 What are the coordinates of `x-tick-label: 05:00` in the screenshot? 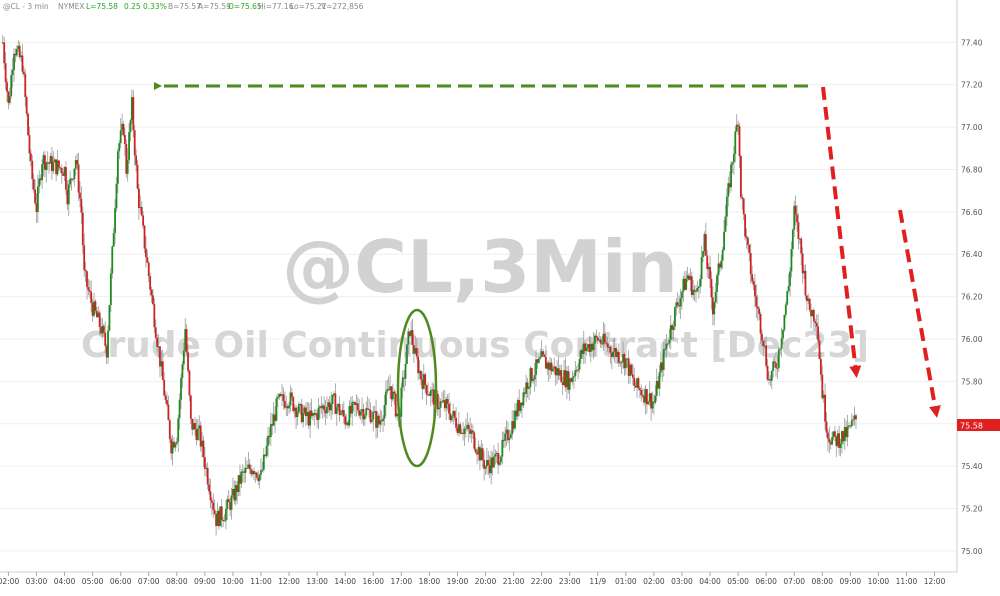 It's located at (93, 581).